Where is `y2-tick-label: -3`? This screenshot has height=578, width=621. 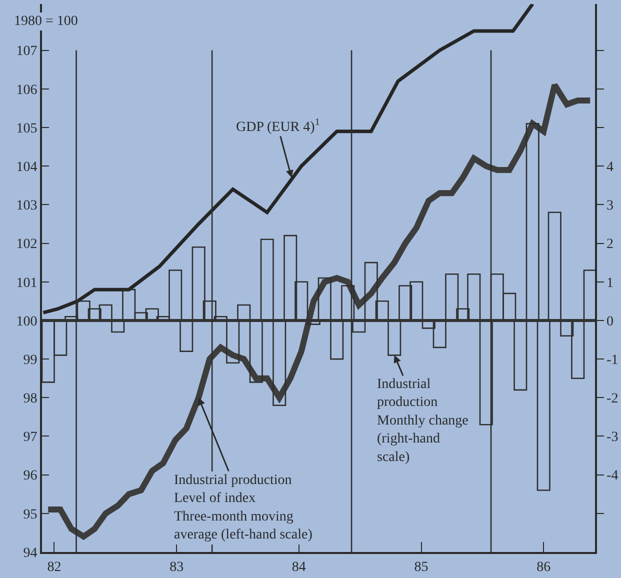 y2-tick-label: -3 is located at coordinates (612, 438).